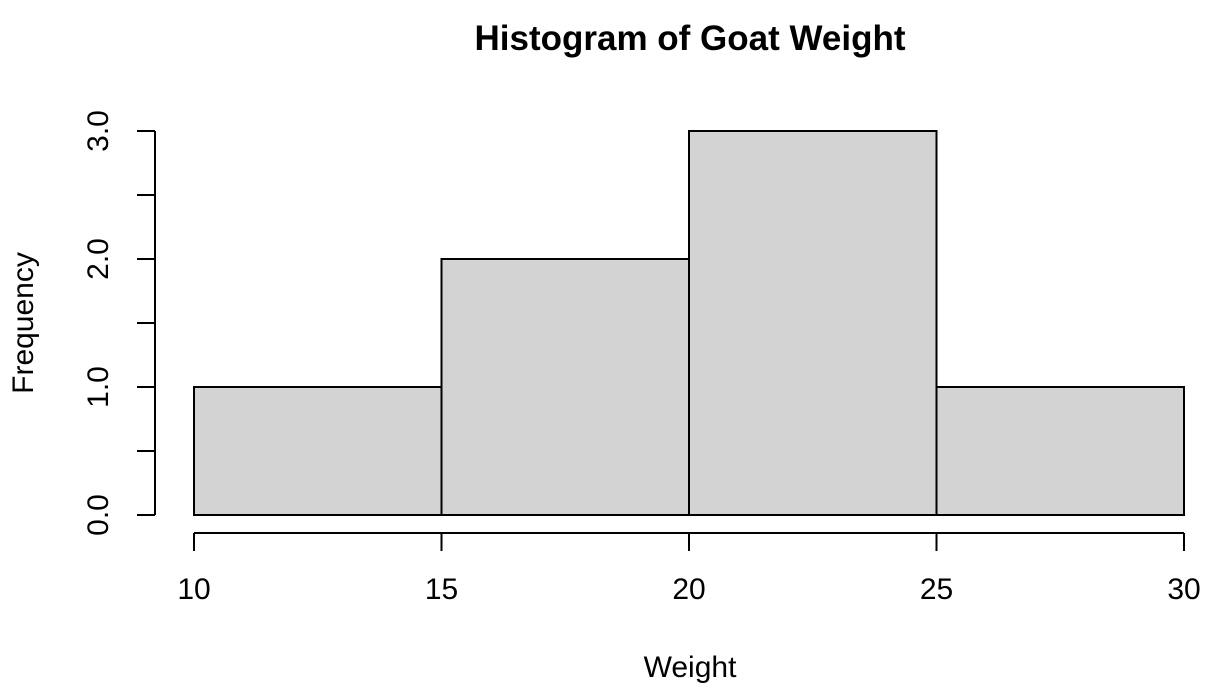 This screenshot has height=696, width=1216. I want to click on x-axis: 10 15 20 25 30, so click(689, 569).